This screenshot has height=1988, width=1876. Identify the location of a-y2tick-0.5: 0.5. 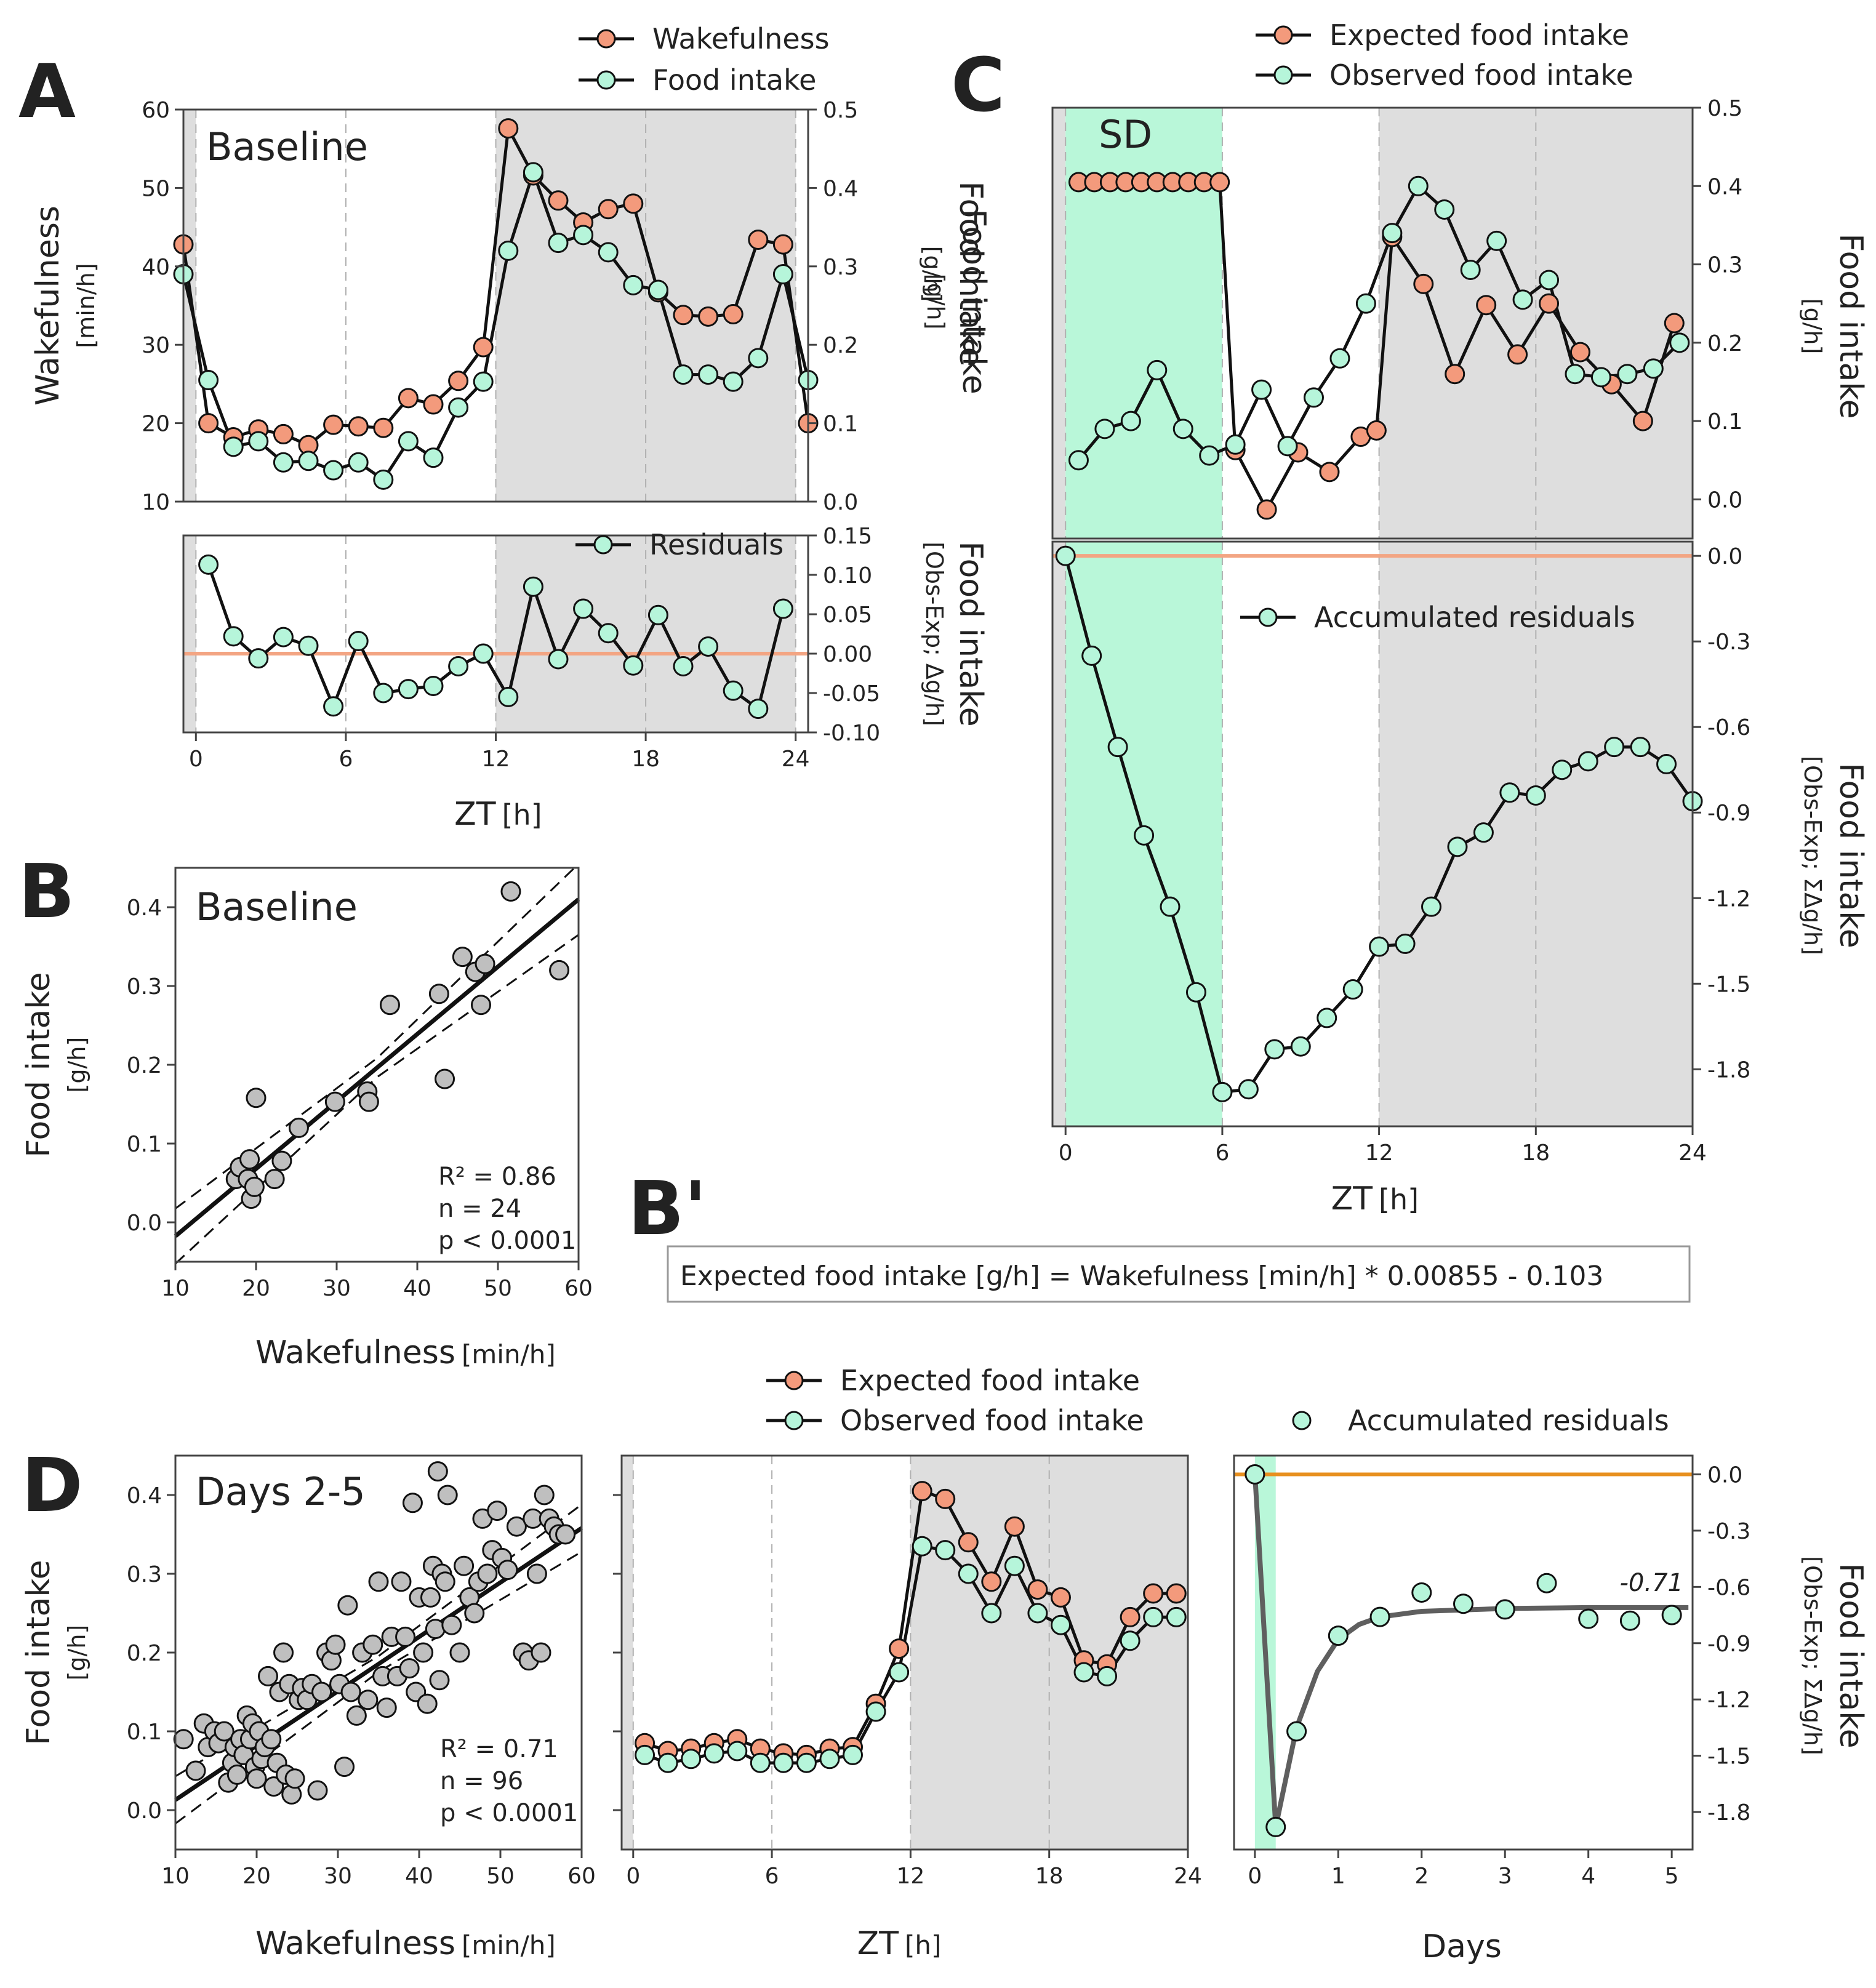
(841, 111).